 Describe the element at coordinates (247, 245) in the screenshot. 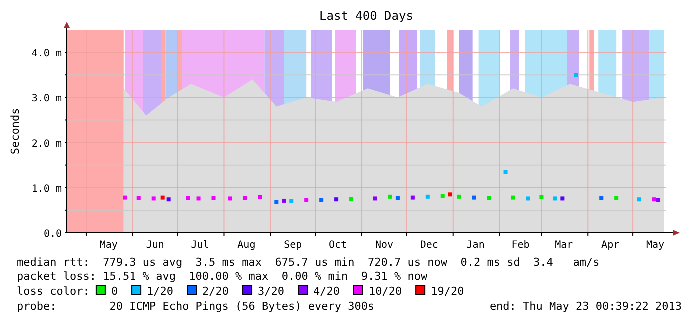

I see `x-tick-label: Aug` at that location.